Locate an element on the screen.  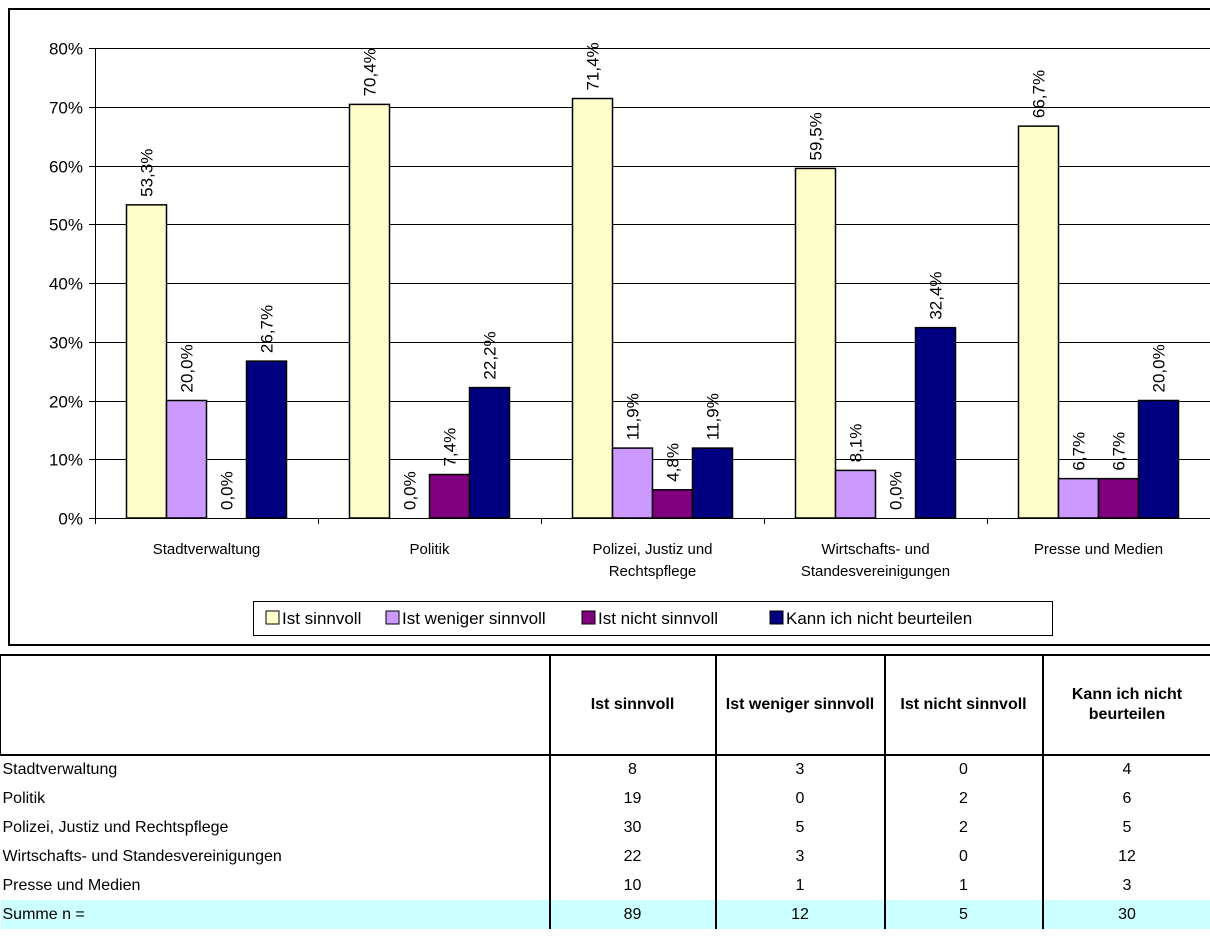
table-row: Presse und Medien 10 1 1 3 is located at coordinates (605, 885).